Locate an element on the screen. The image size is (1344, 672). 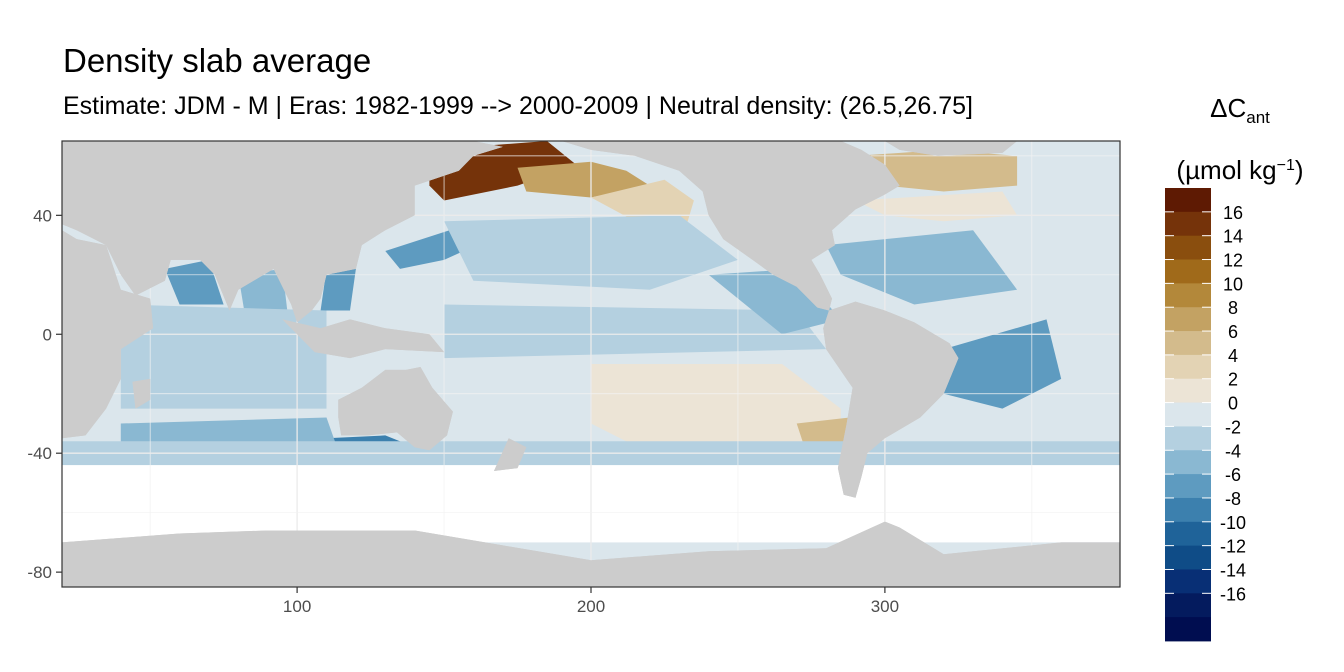
legend-title: ΔCant (µmol kg−1) is located at coordinates (1240, 139).